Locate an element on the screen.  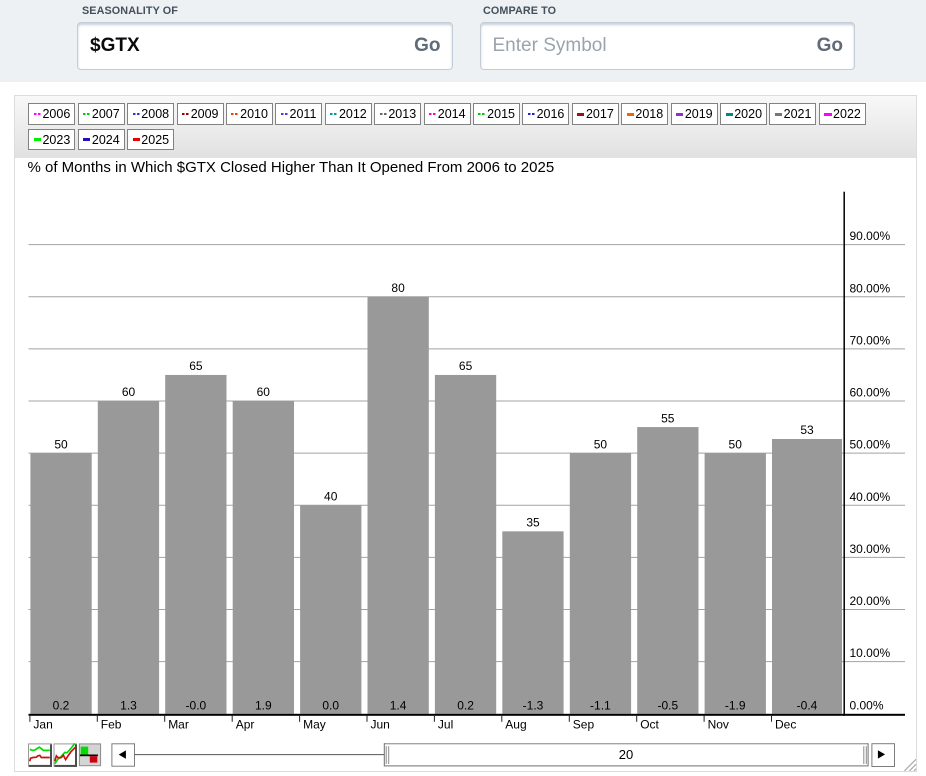
svg-text: Mar is located at coordinates (178, 725).